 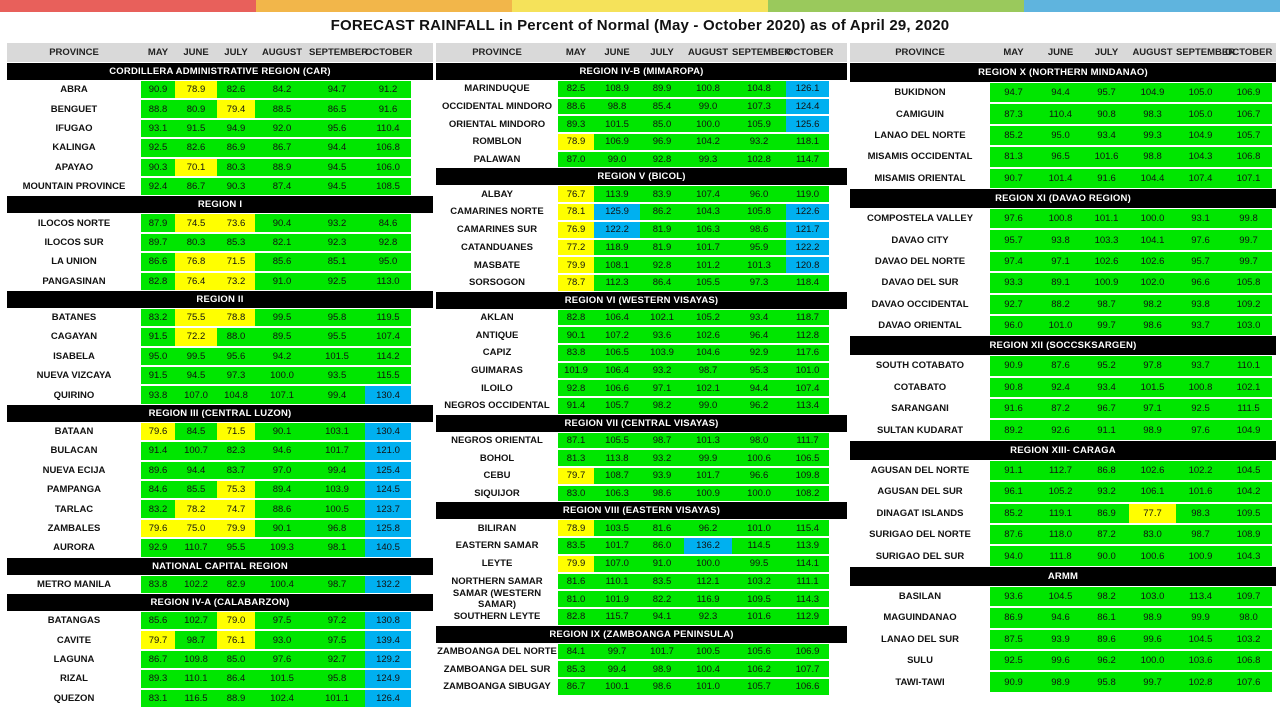 I want to click on value-cell-october: 107.4, so click(x=807, y=388).